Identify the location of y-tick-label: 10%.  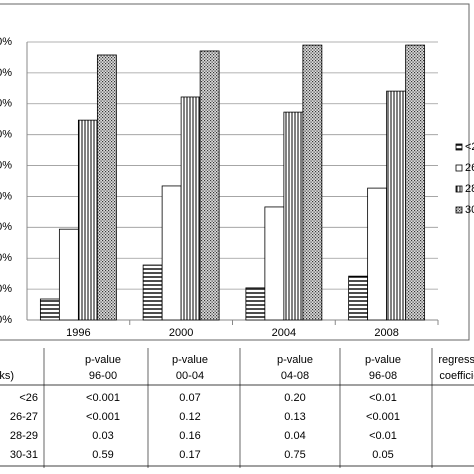
(6, 289).